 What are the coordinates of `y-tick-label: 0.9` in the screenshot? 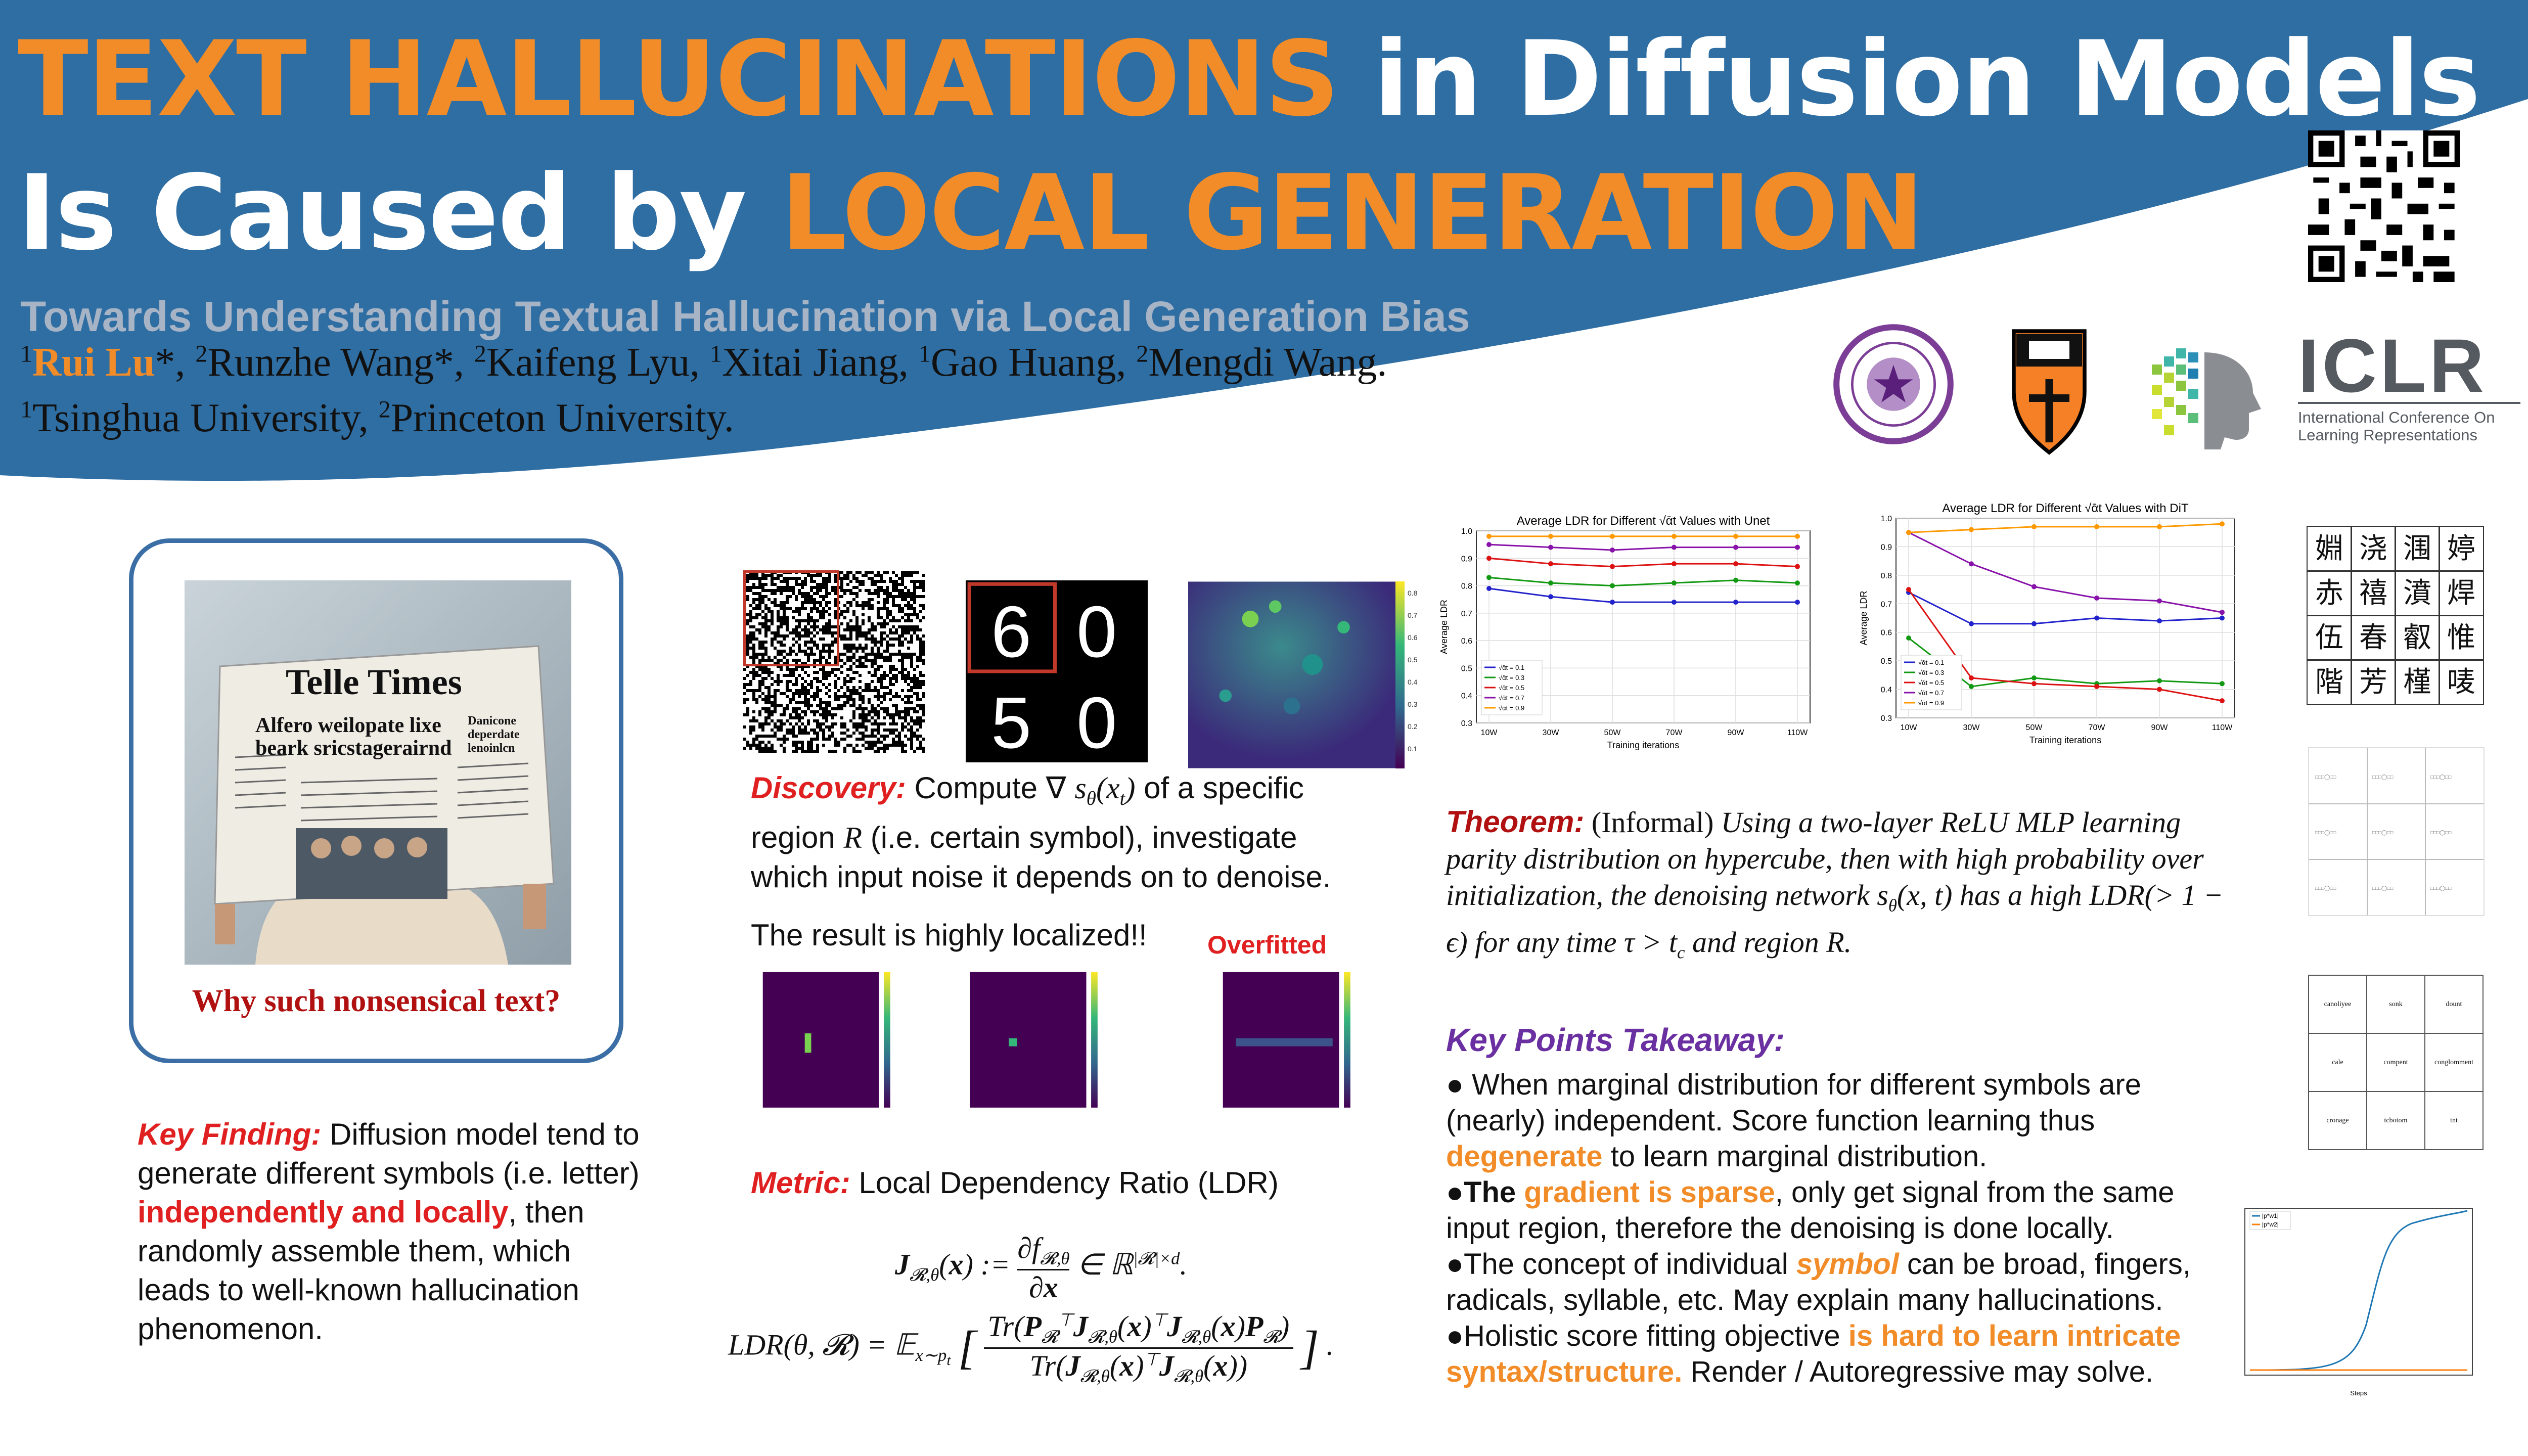 It's located at (1467, 559).